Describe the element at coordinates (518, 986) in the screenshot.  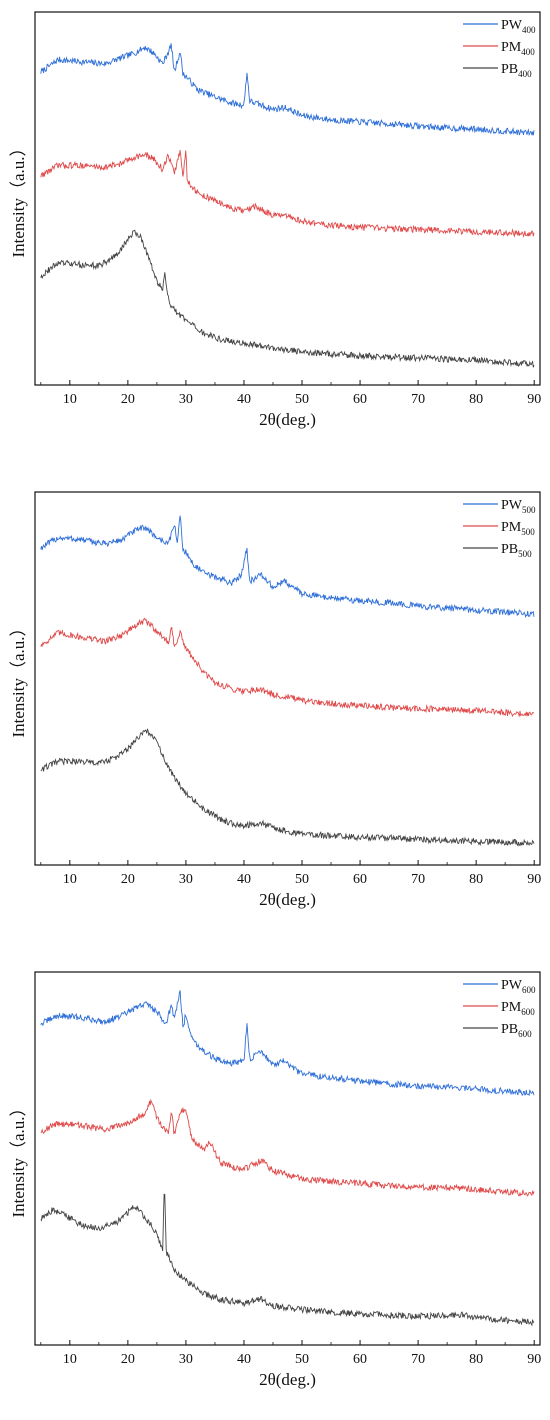
I see `legend-label-pw: PW600` at that location.